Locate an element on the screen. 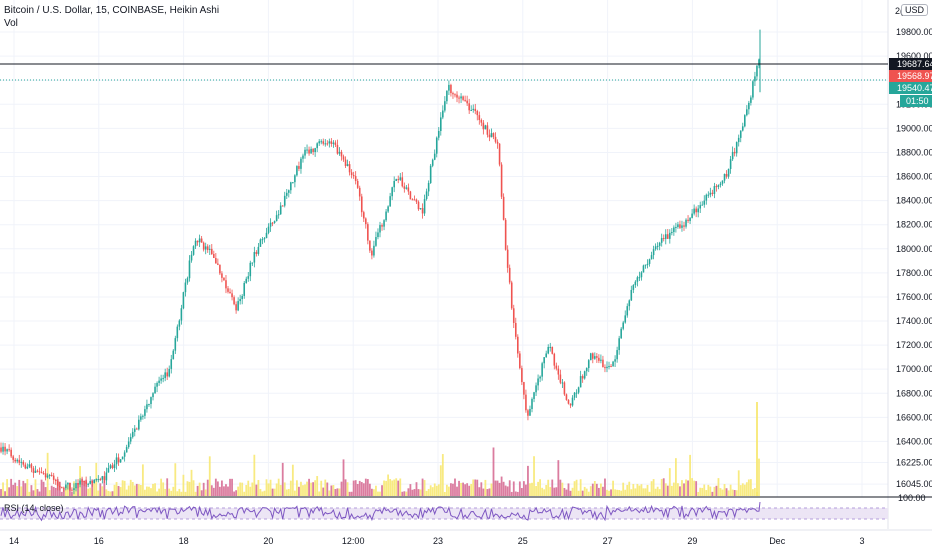 The width and height of the screenshot is (932, 550). low-price-tag-bg is located at coordinates (910, 88).